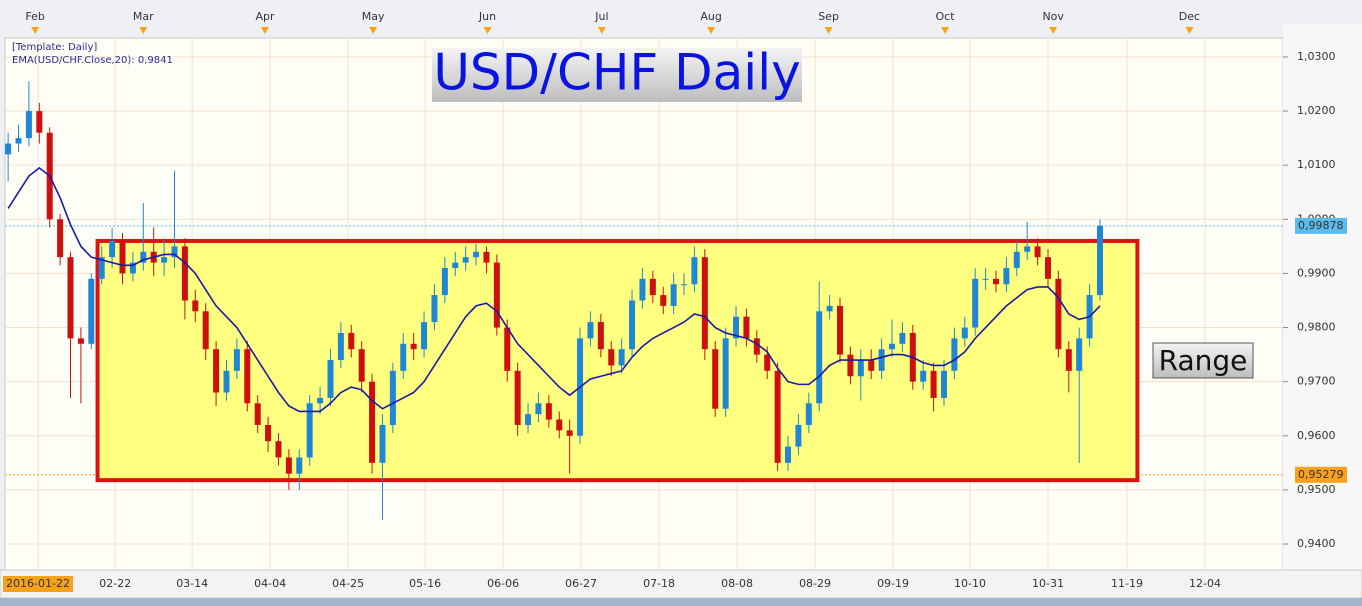 This screenshot has height=606, width=1362. What do you see at coordinates (1316, 543) in the screenshot?
I see `y-tick-label: 0,9400` at bounding box center [1316, 543].